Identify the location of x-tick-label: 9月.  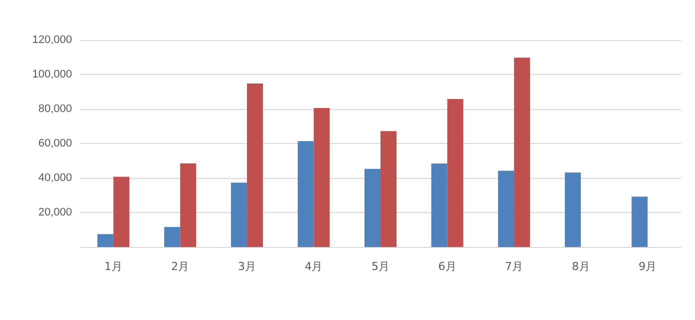
(647, 266).